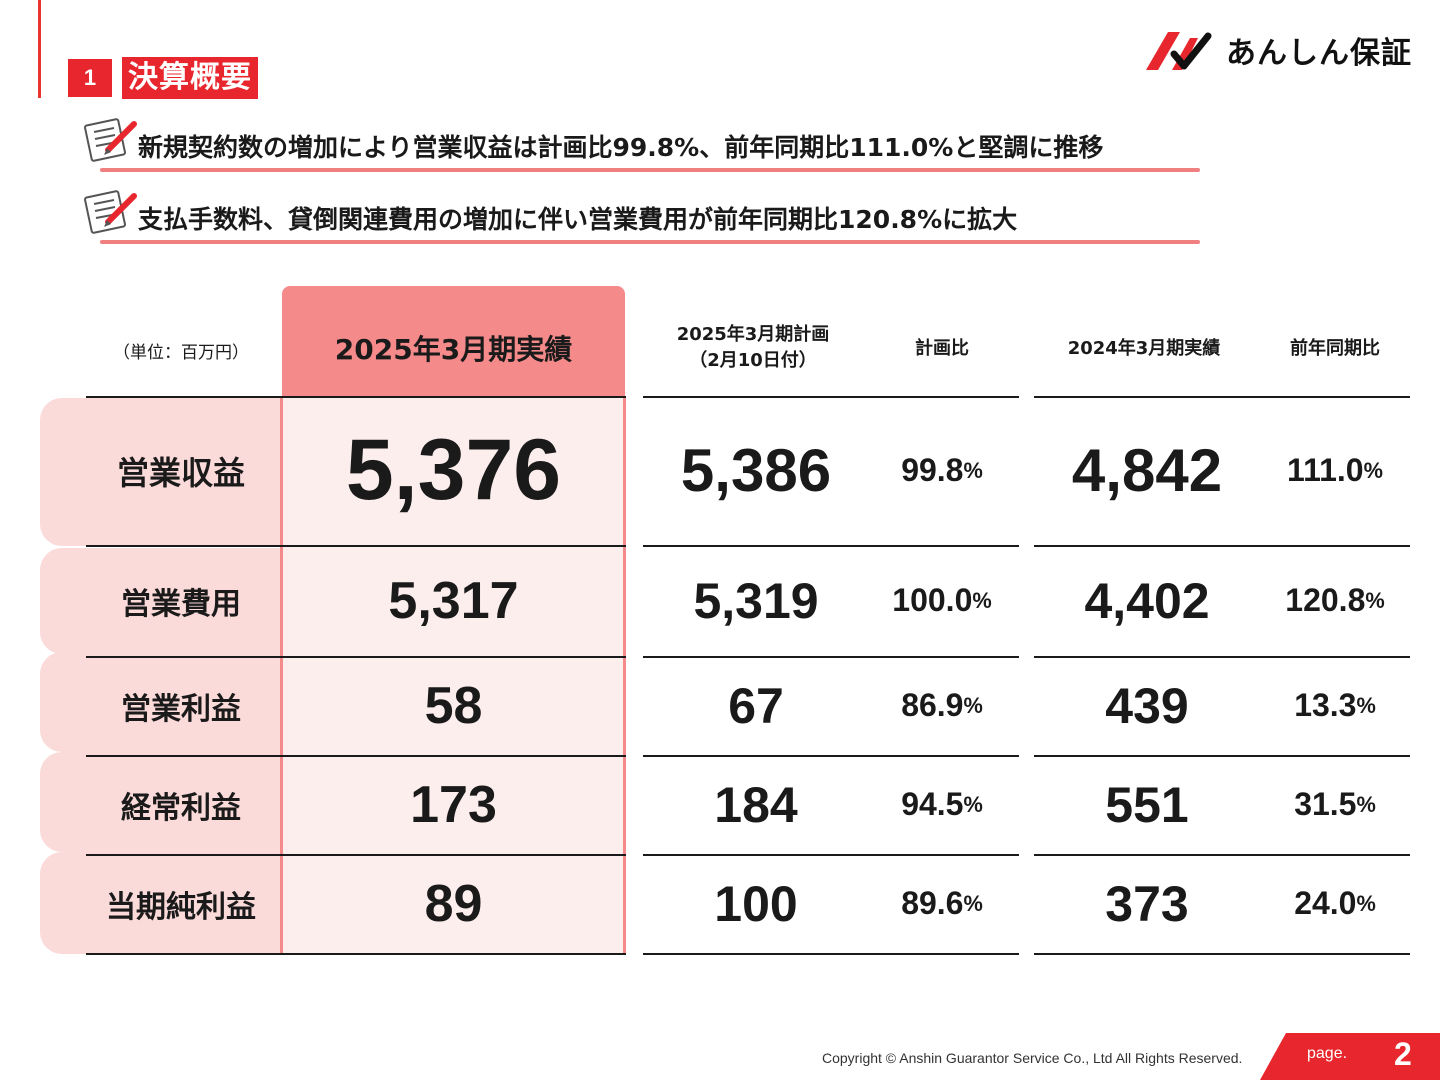 This screenshot has height=1080, width=1440. I want to click on header-plan-2025: 2025年3月期計画 （2月10日付）, so click(753, 348).